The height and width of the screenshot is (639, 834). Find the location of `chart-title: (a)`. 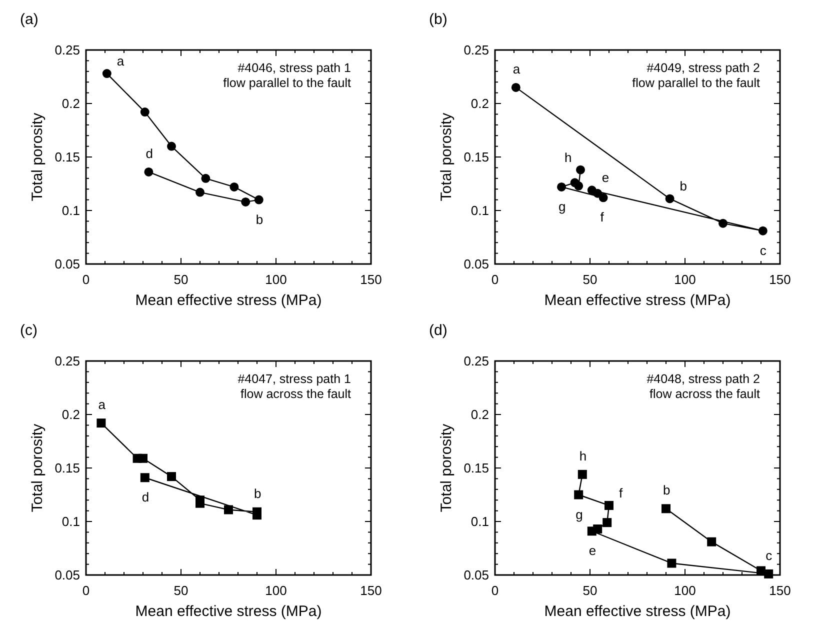

chart-title: (a) is located at coordinates (29, 19).